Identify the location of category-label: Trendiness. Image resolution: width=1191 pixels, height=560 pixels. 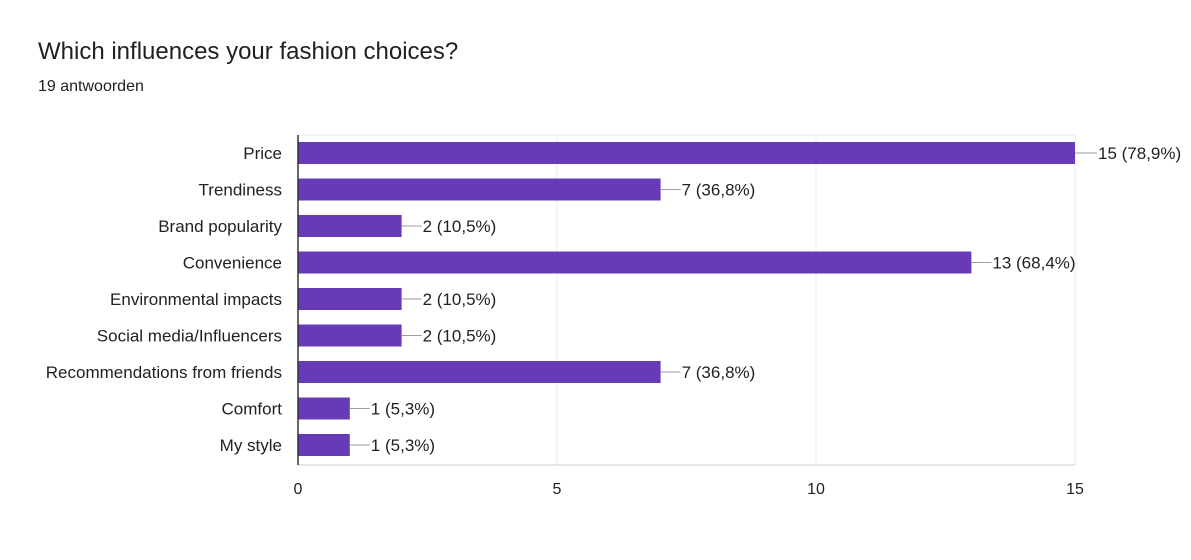
(240, 190).